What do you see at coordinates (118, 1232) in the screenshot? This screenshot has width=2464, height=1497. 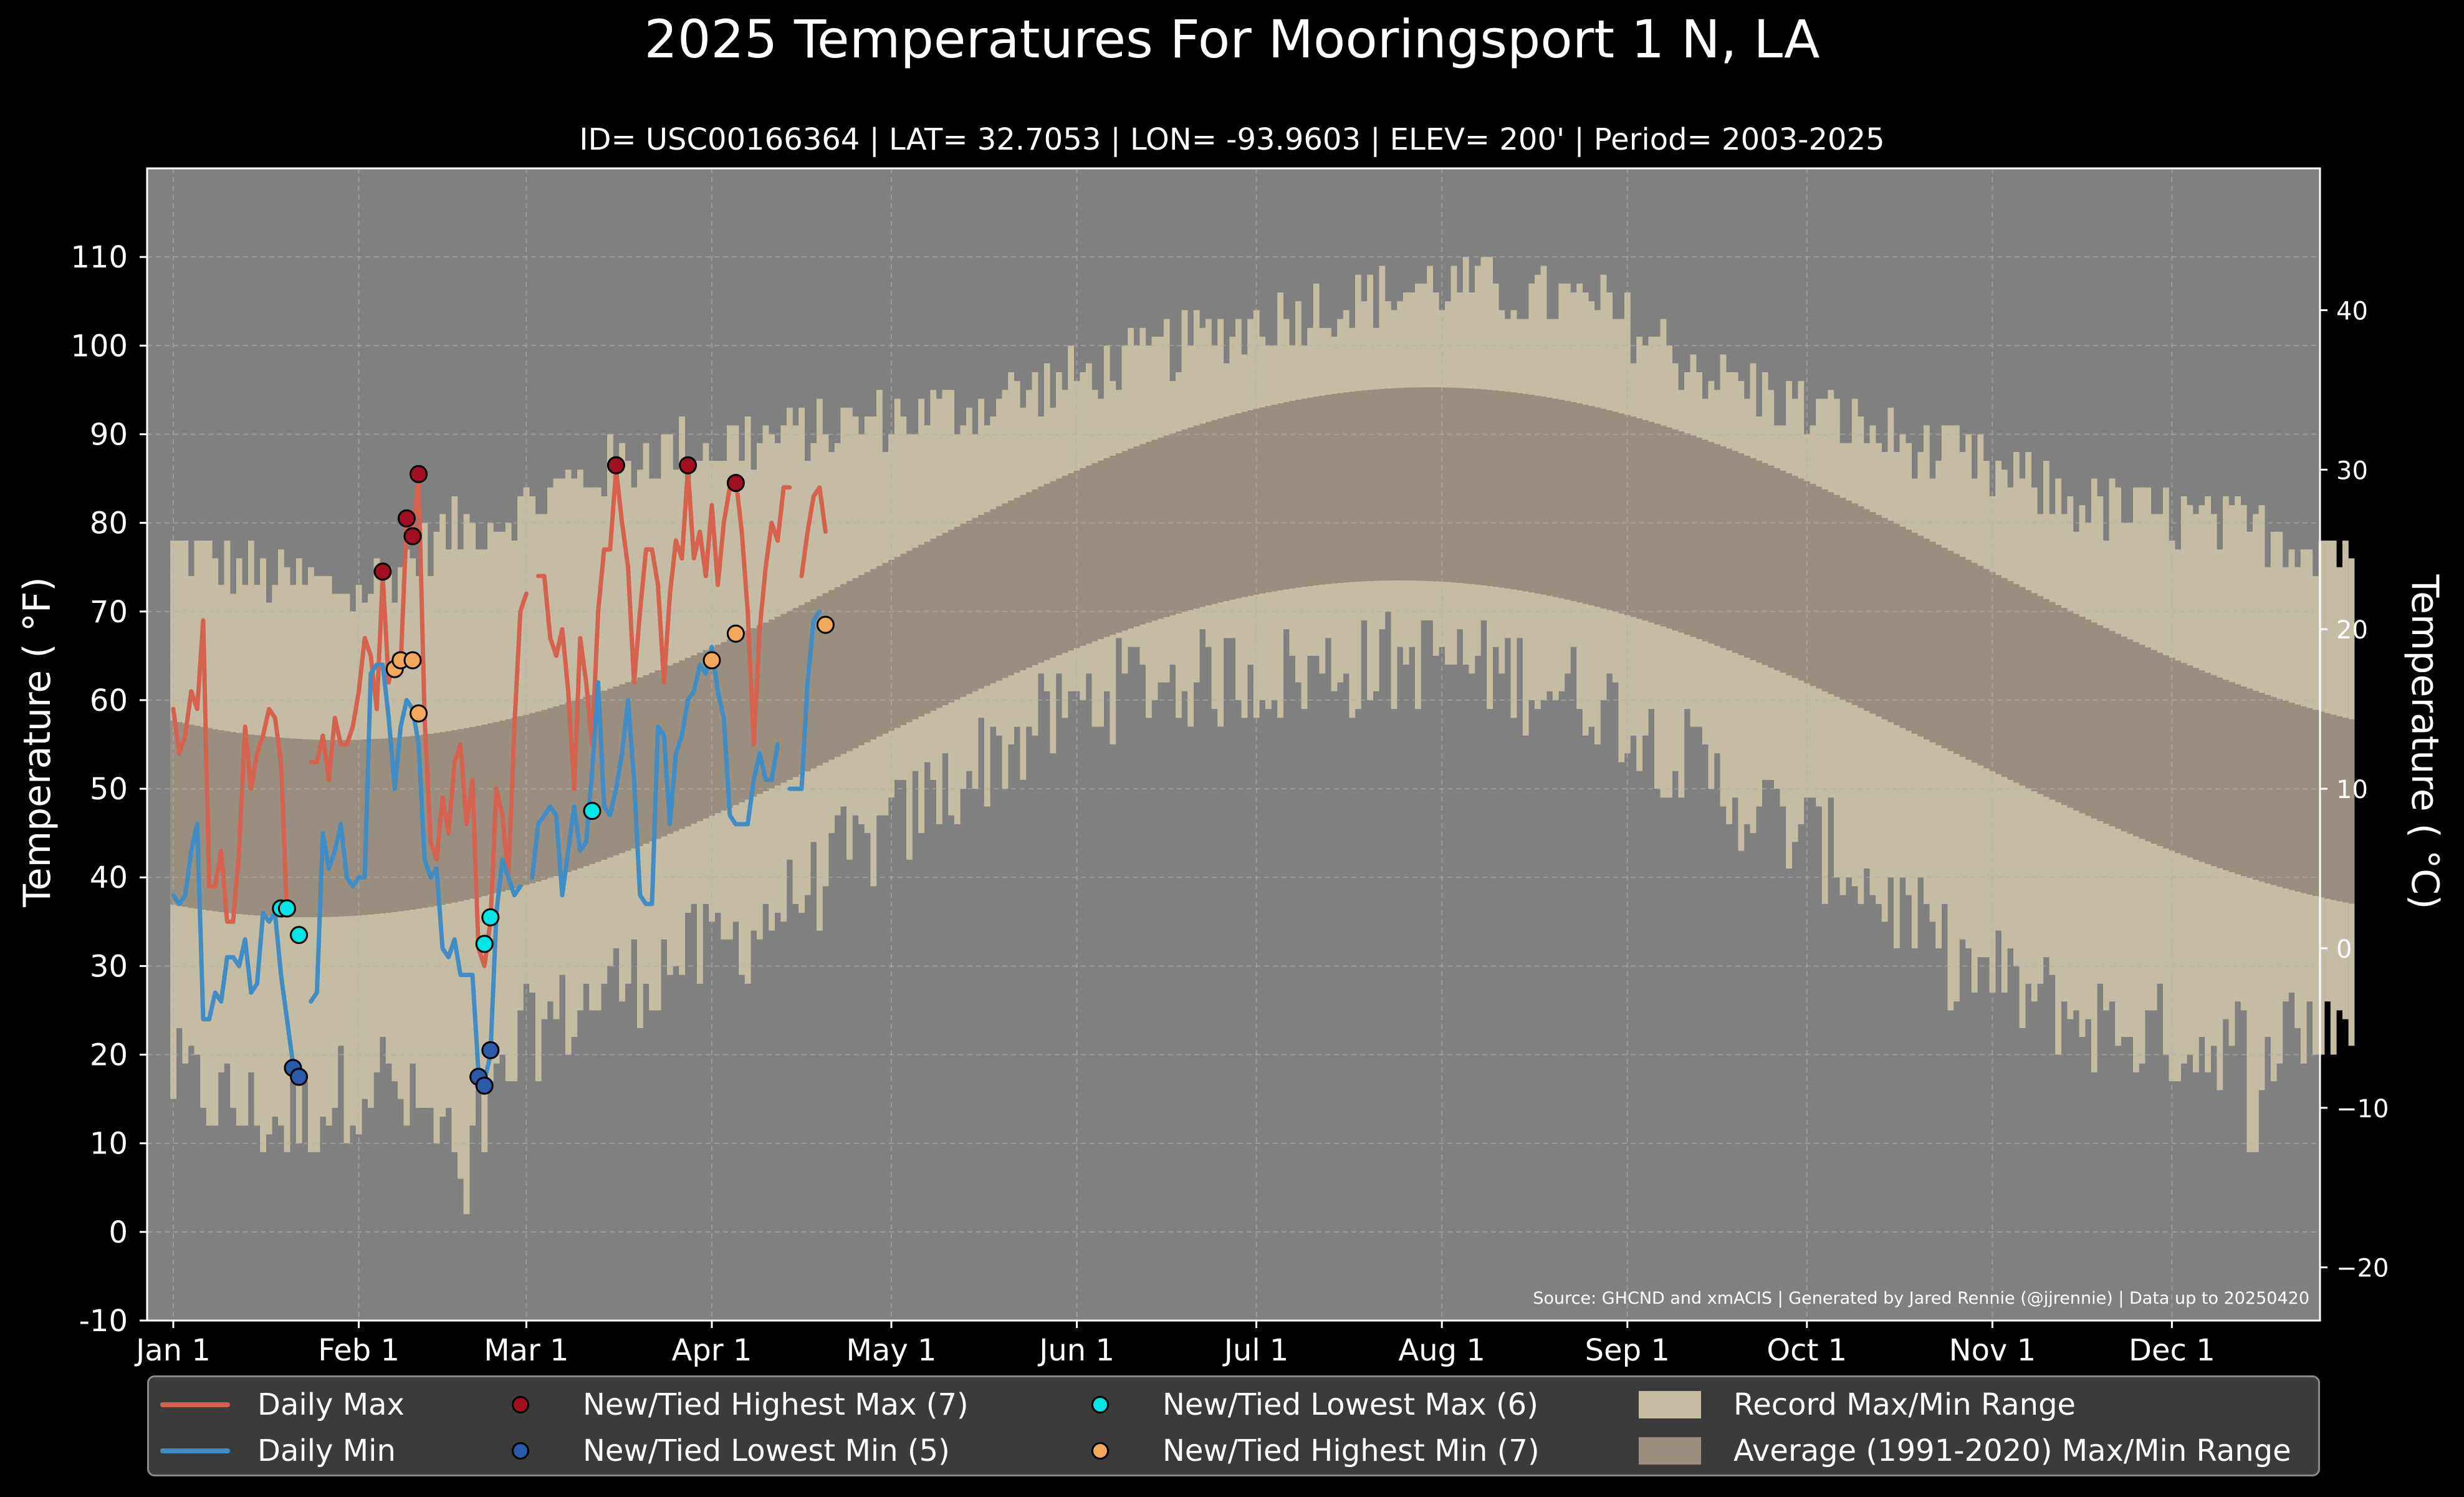 I see `y-tick-label-left: 0` at bounding box center [118, 1232].